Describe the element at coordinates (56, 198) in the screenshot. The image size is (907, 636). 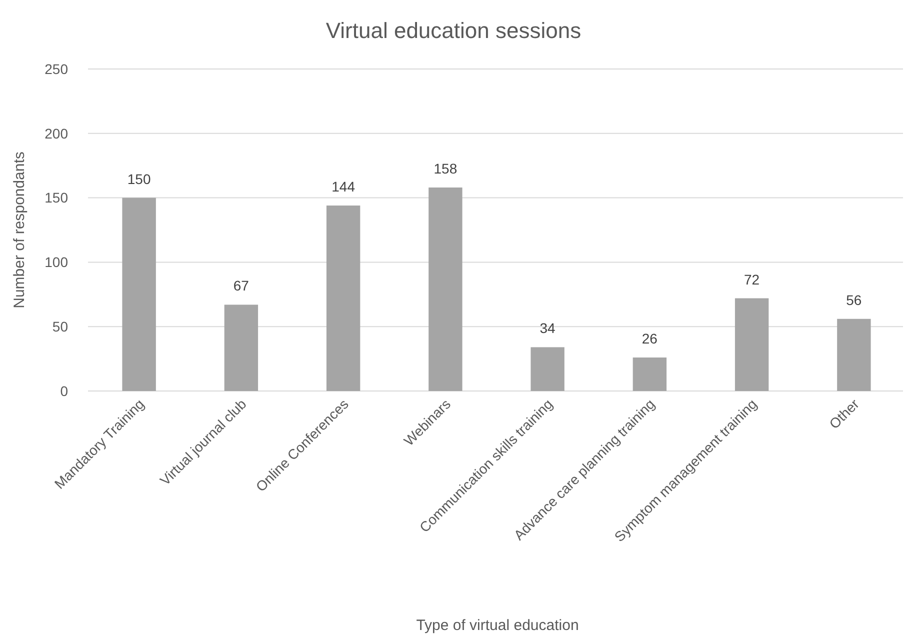
I see `y-tick-label: 150` at that location.